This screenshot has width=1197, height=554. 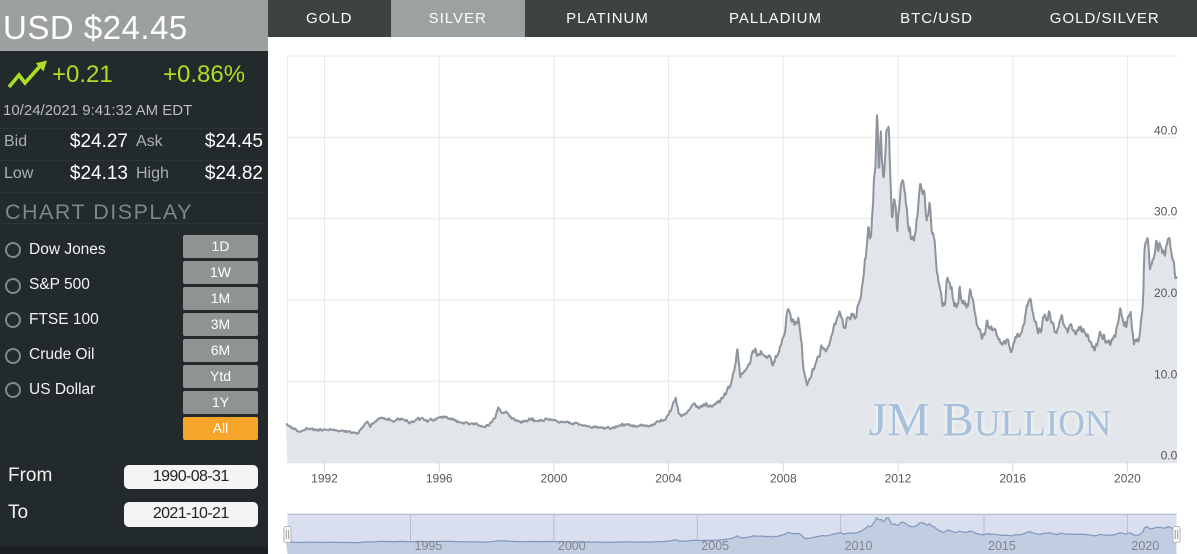 What do you see at coordinates (898, 479) in the screenshot?
I see `svg-text: 2012` at bounding box center [898, 479].